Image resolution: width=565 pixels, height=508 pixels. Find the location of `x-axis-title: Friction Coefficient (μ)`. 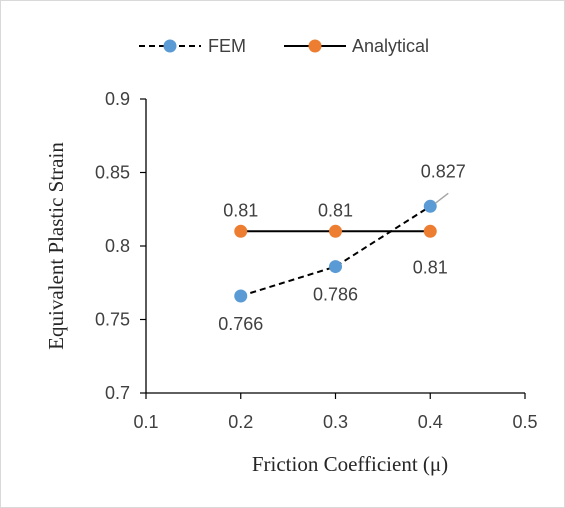

x-axis-title: Friction Coefficient (μ) is located at coordinates (350, 464).